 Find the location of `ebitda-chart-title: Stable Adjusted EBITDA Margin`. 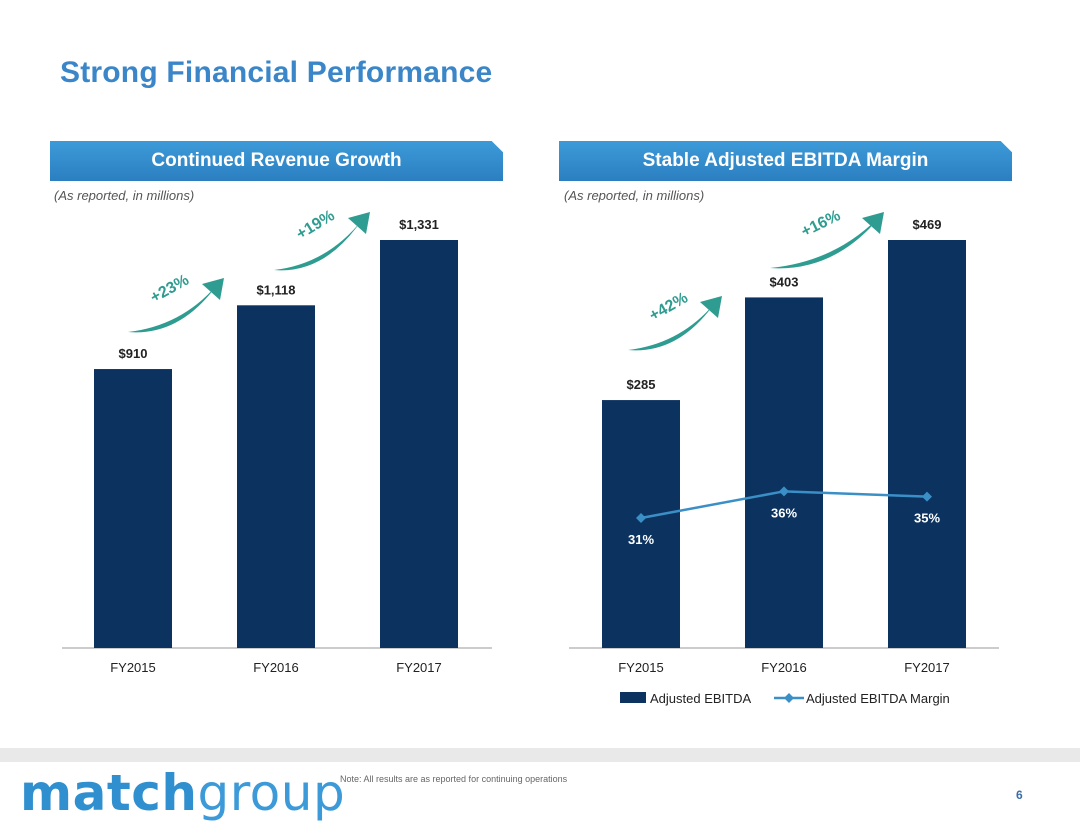

ebitda-chart-title: Stable Adjusted EBITDA Margin is located at coordinates (785, 160).